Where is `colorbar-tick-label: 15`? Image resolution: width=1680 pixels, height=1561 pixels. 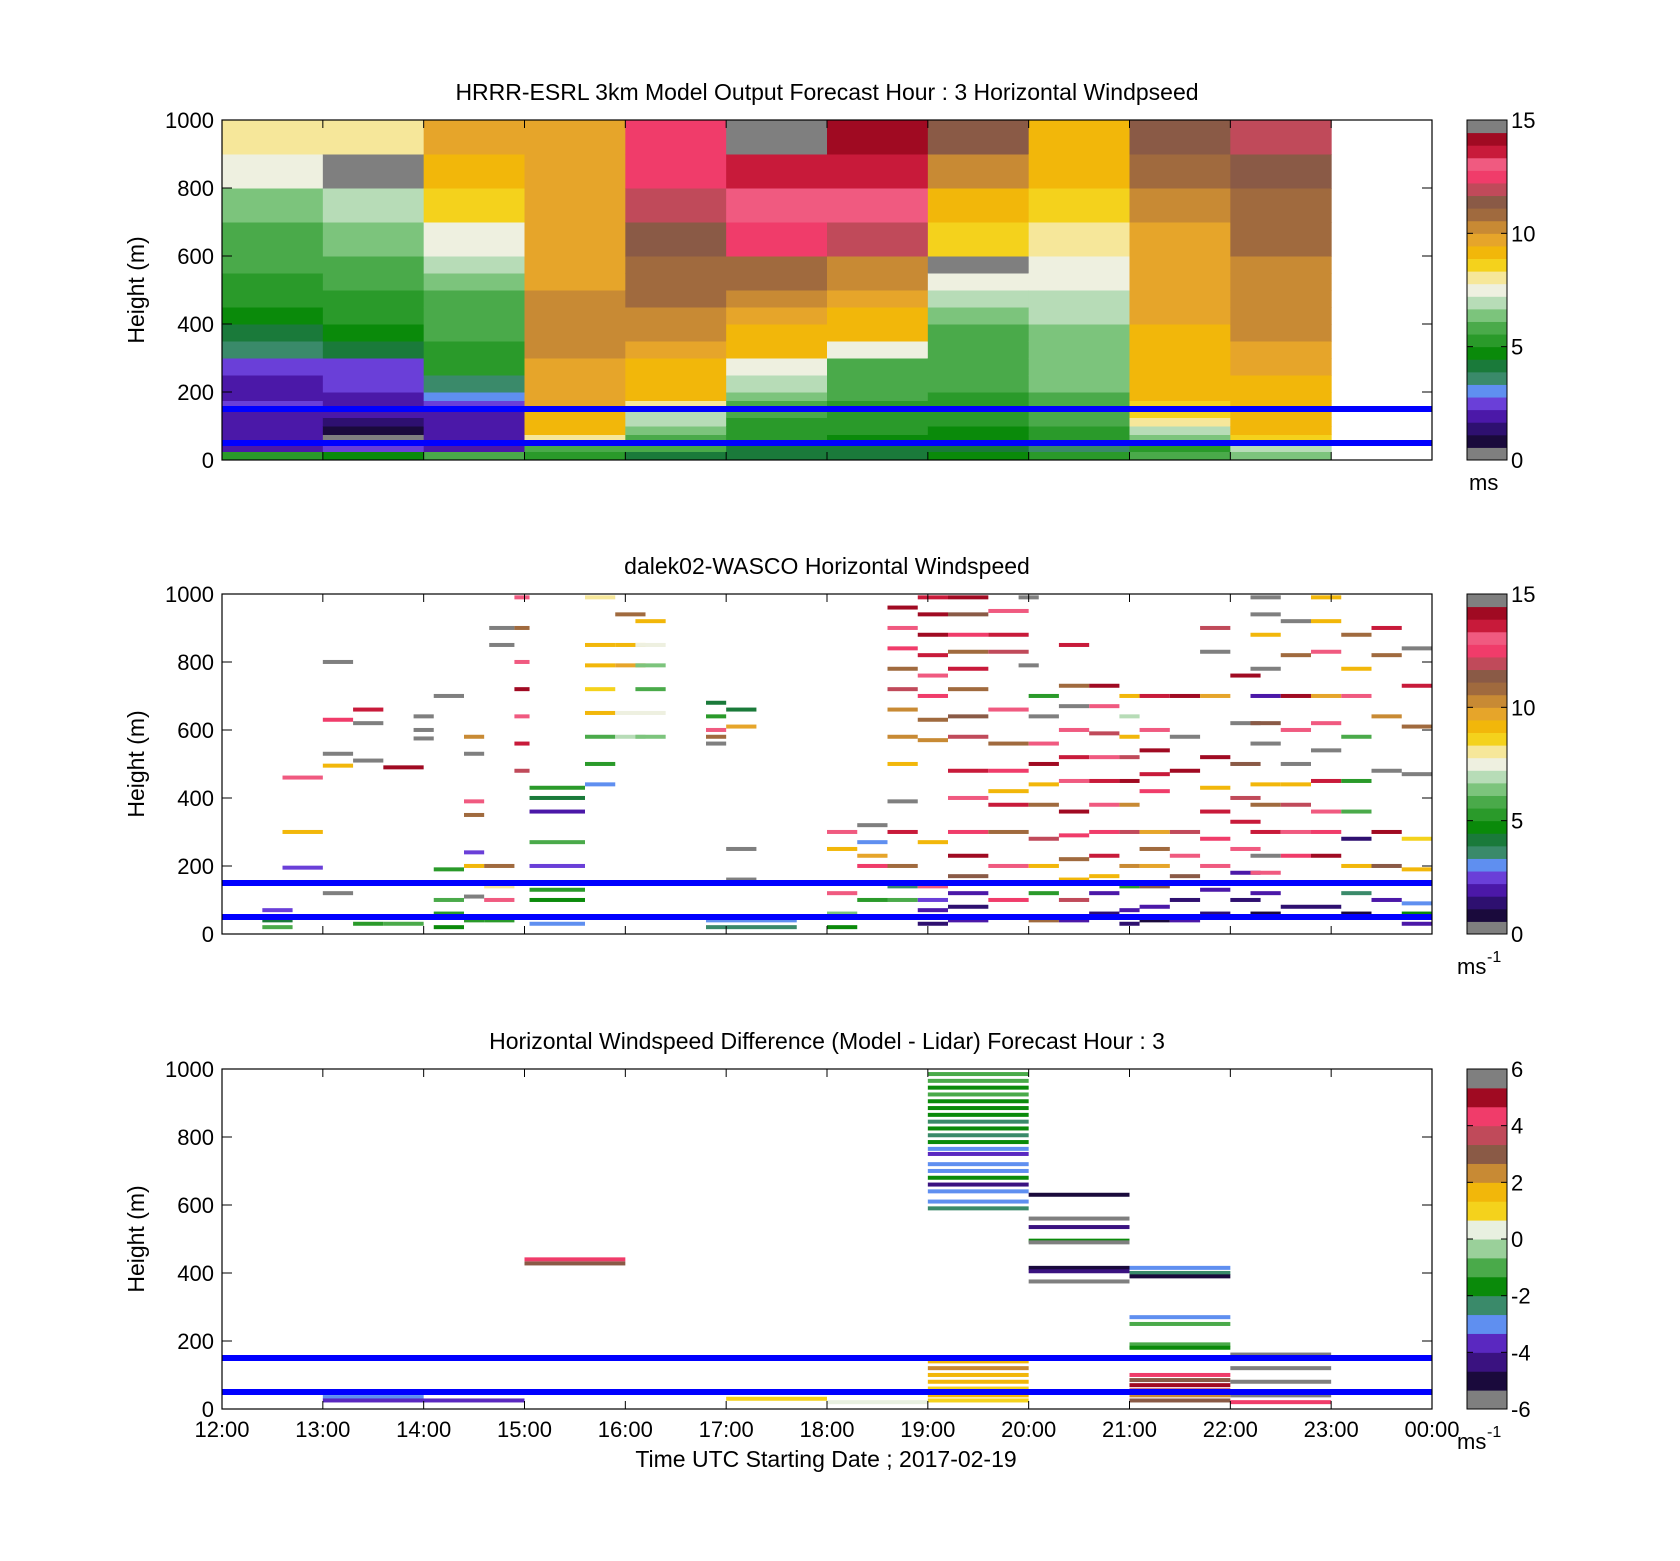
colorbar-tick-label: 15 is located at coordinates (1523, 594).